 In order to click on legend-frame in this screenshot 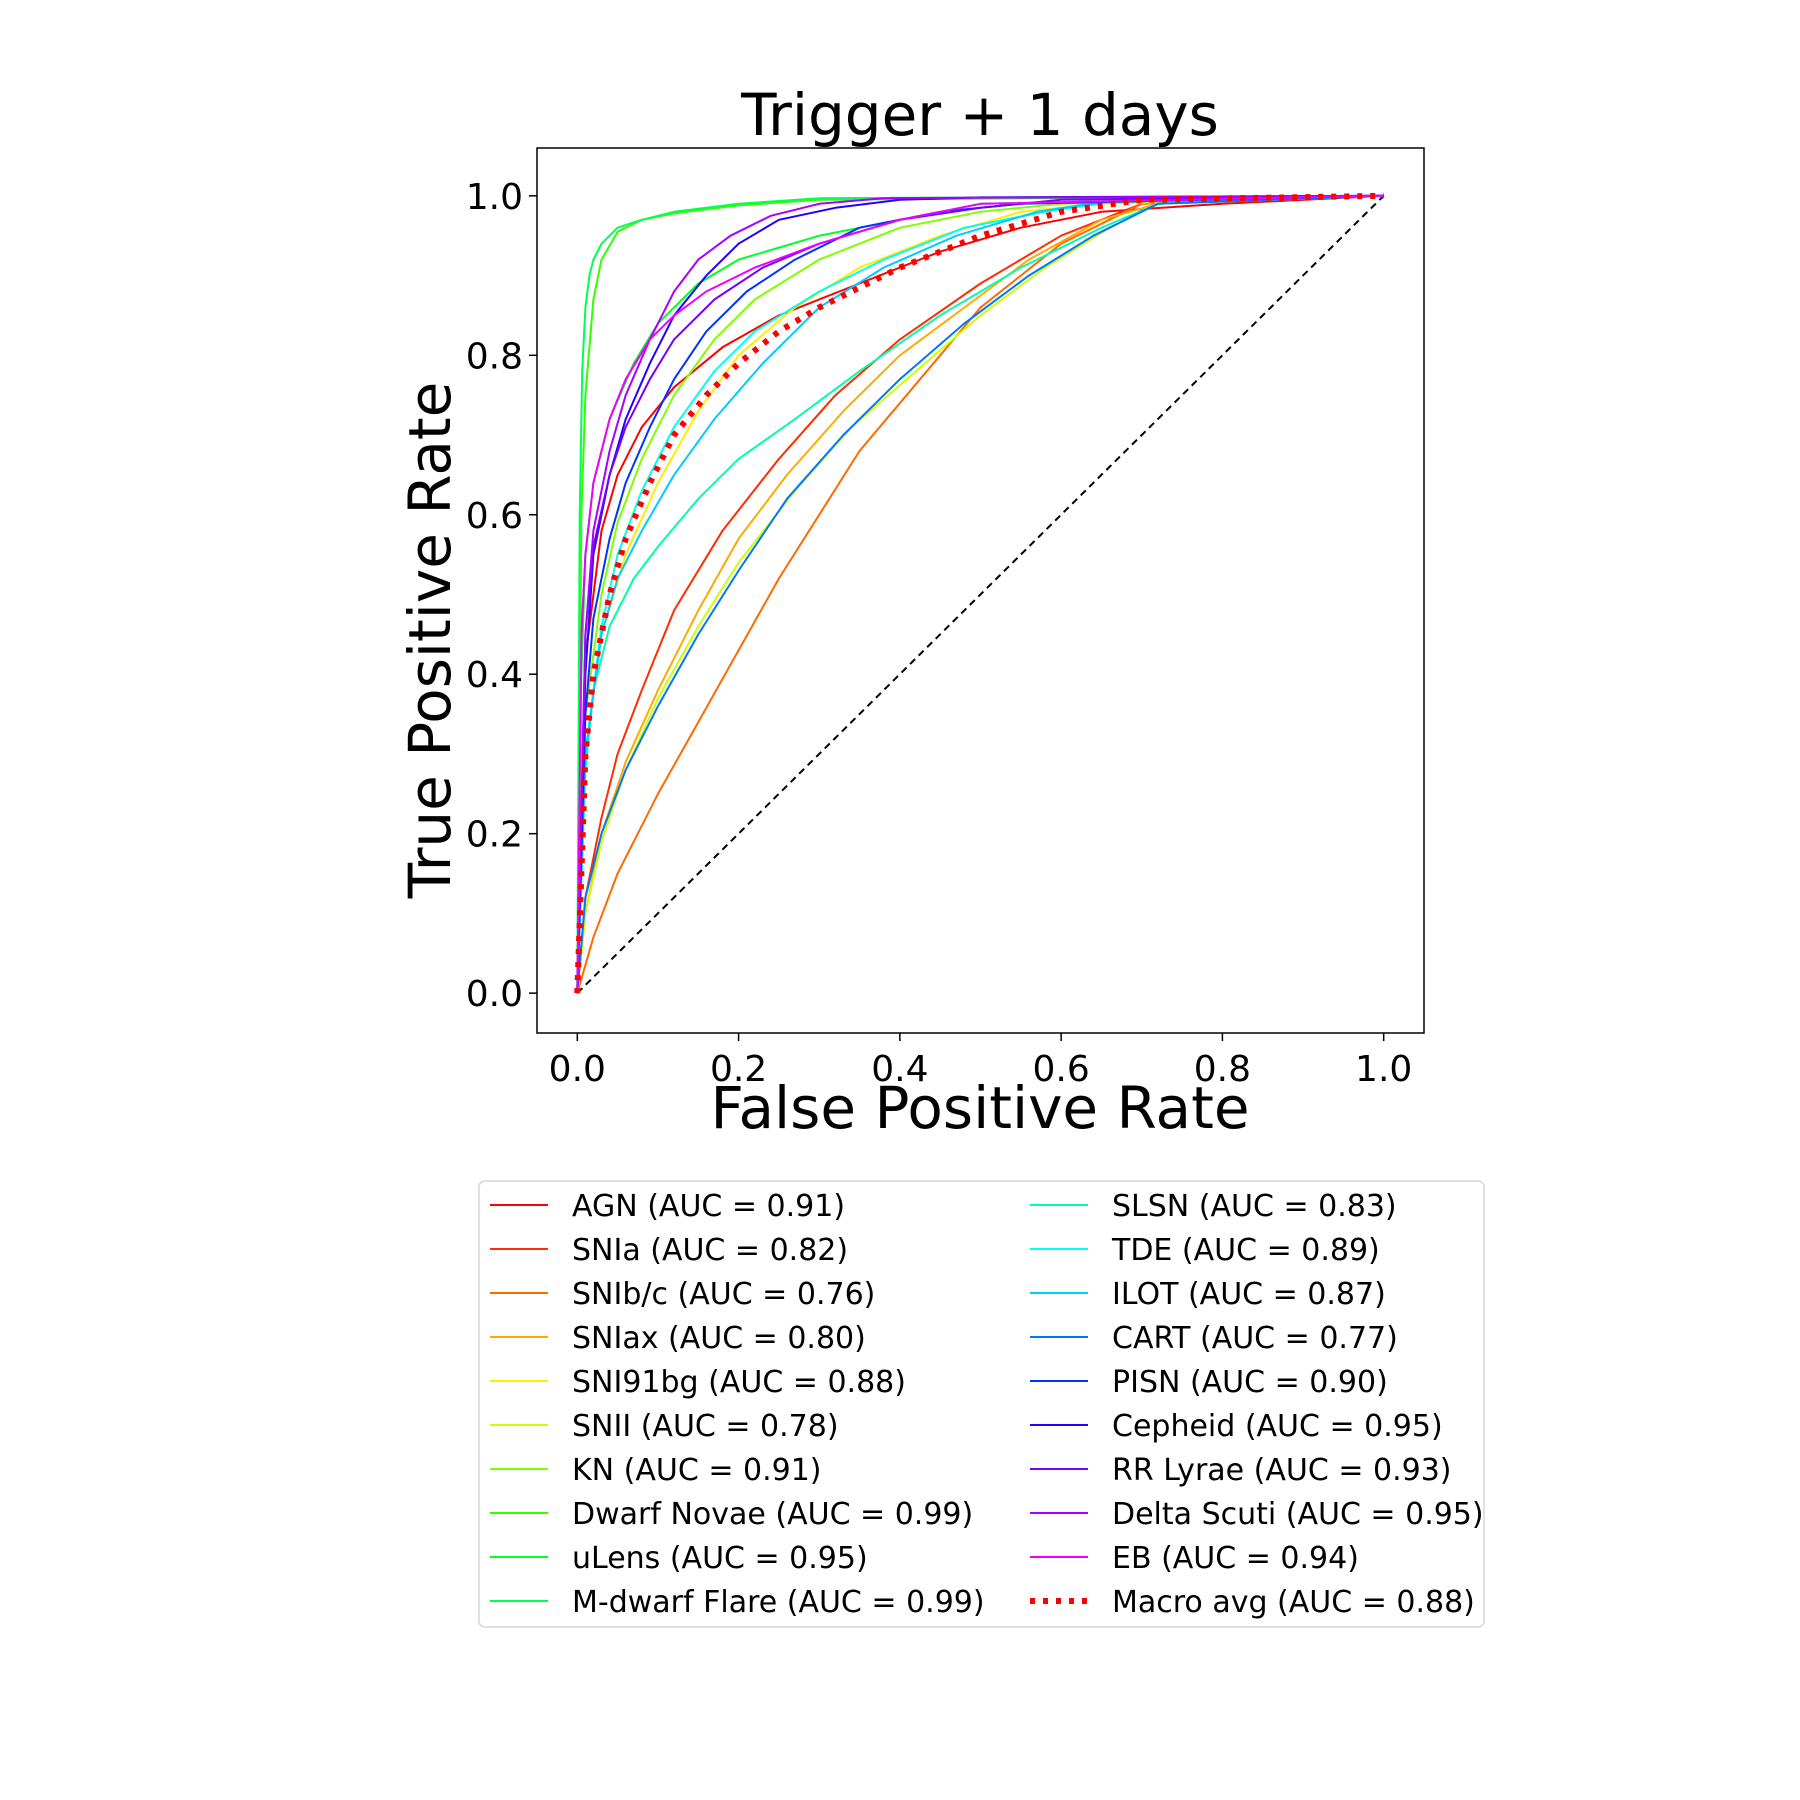, I will do `click(981, 1404)`.